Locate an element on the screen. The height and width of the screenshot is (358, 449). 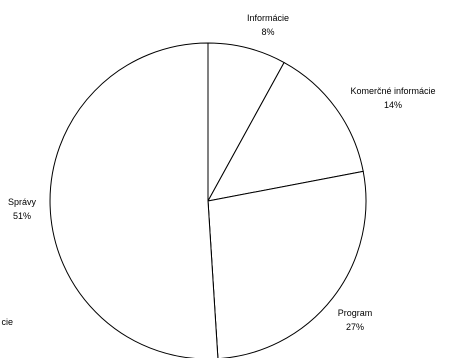
label-komercne-value: 14% is located at coordinates (393, 105).